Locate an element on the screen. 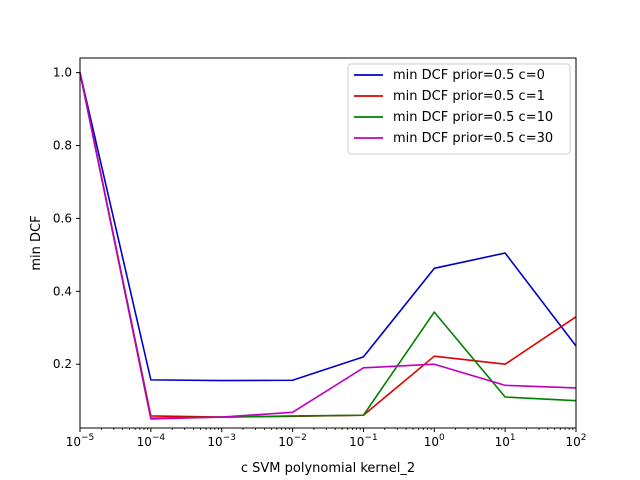 This screenshot has width=640, height=480. x-tick-label: 10⁻⁴ is located at coordinates (151, 441).